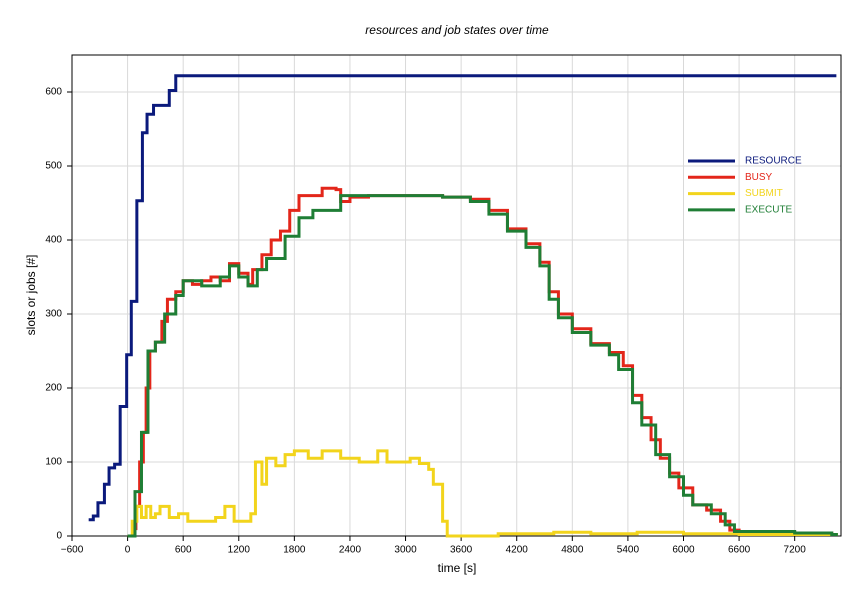 The width and height of the screenshot is (860, 598). What do you see at coordinates (764, 193) in the screenshot?
I see `legend-label: SUBMIT` at bounding box center [764, 193].